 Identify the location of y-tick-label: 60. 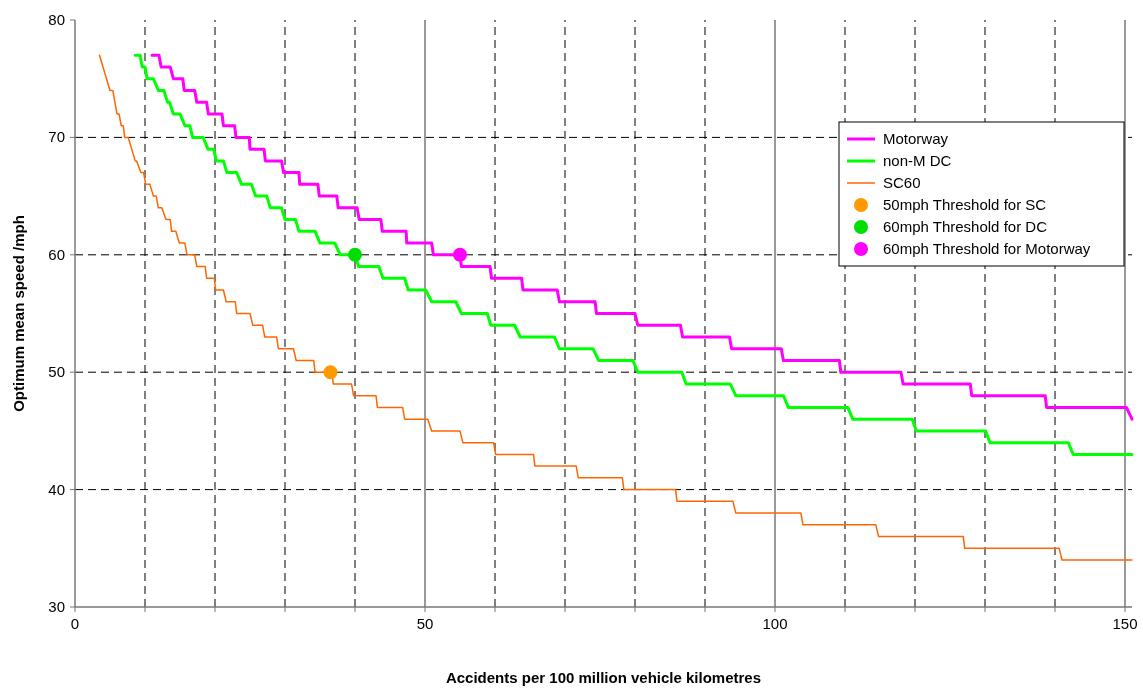
(56, 254).